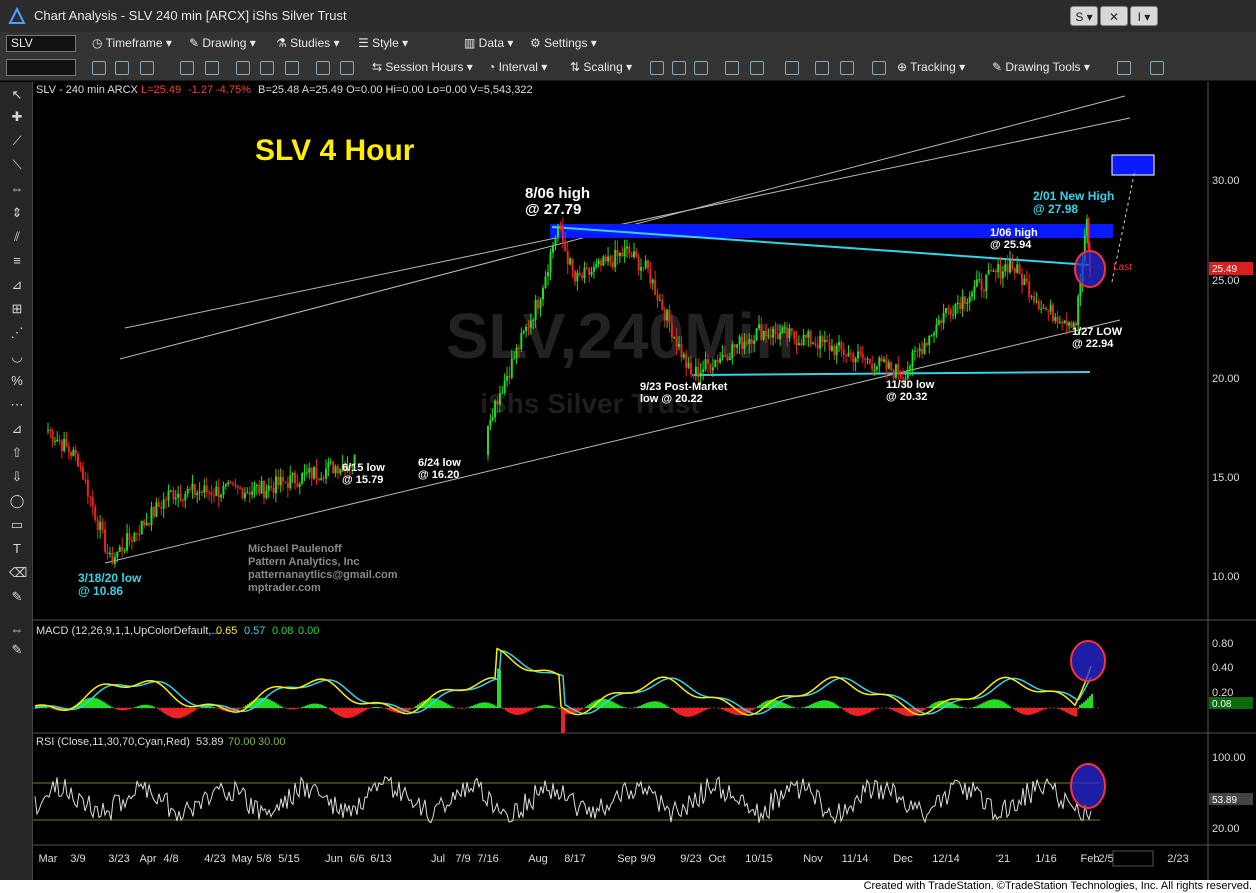 Image resolution: width=1256 pixels, height=893 pixels. I want to click on left-margin-icon, so click(792, 68).